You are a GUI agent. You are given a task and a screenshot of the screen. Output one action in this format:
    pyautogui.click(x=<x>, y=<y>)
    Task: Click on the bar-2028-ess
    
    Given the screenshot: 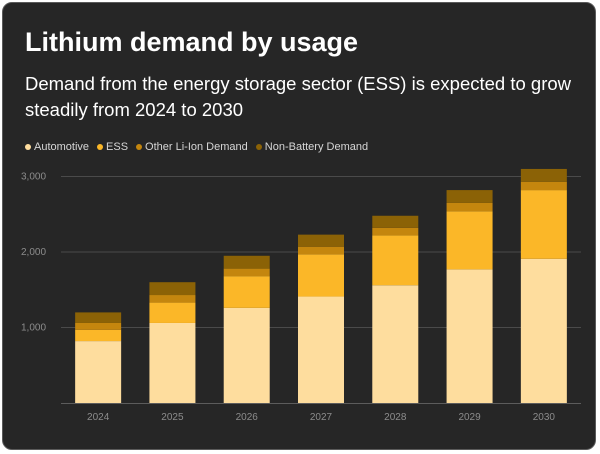 What is the action you would take?
    pyautogui.click(x=395, y=260)
    